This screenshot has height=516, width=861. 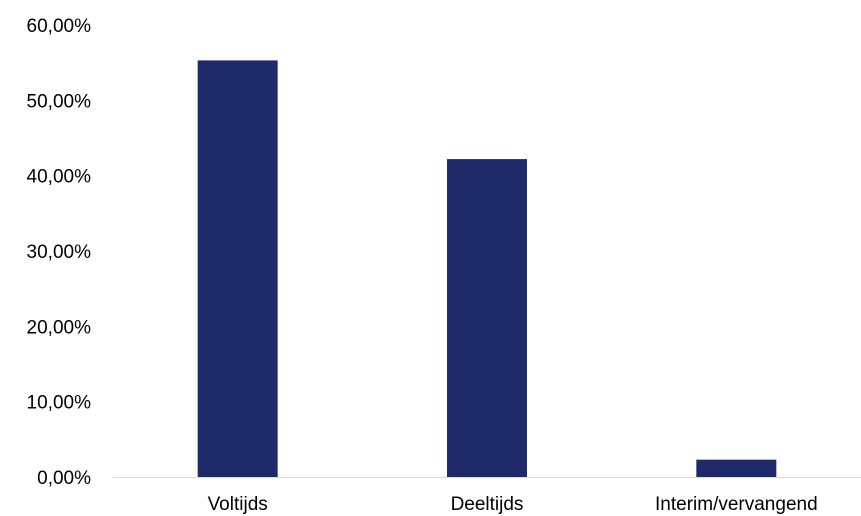 I want to click on y-tick-label: 10,00%, so click(x=59, y=403).